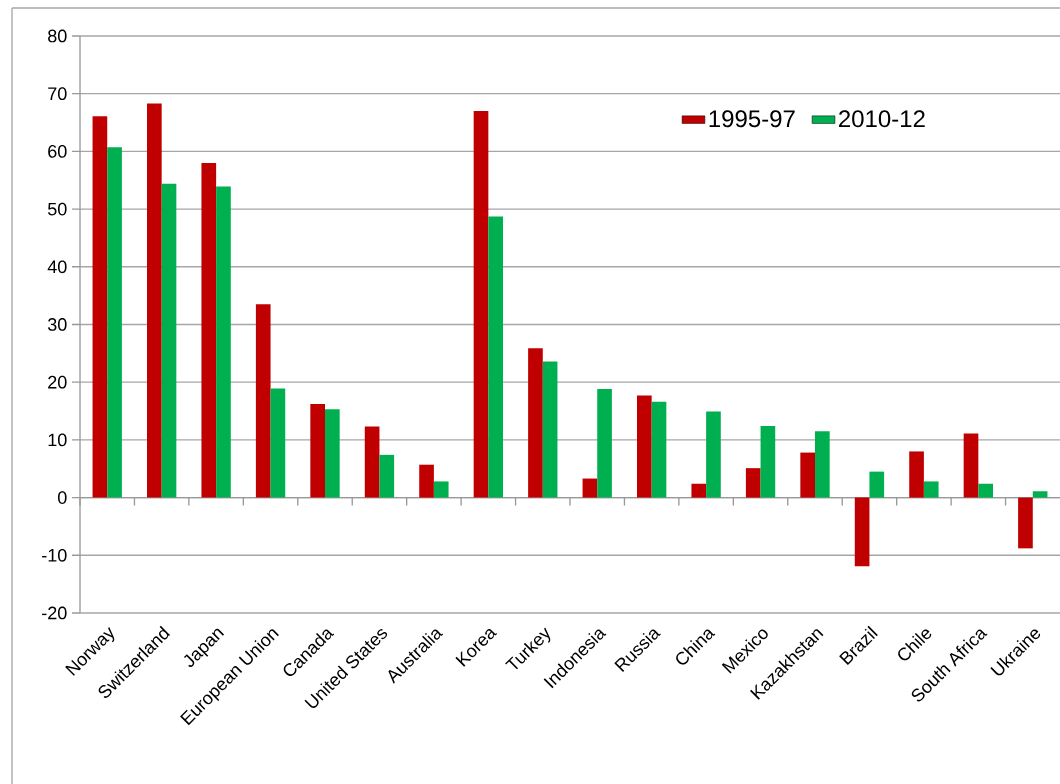 The image size is (1060, 784). Describe the element at coordinates (57, 267) in the screenshot. I see `y-tick-label: 40` at that location.